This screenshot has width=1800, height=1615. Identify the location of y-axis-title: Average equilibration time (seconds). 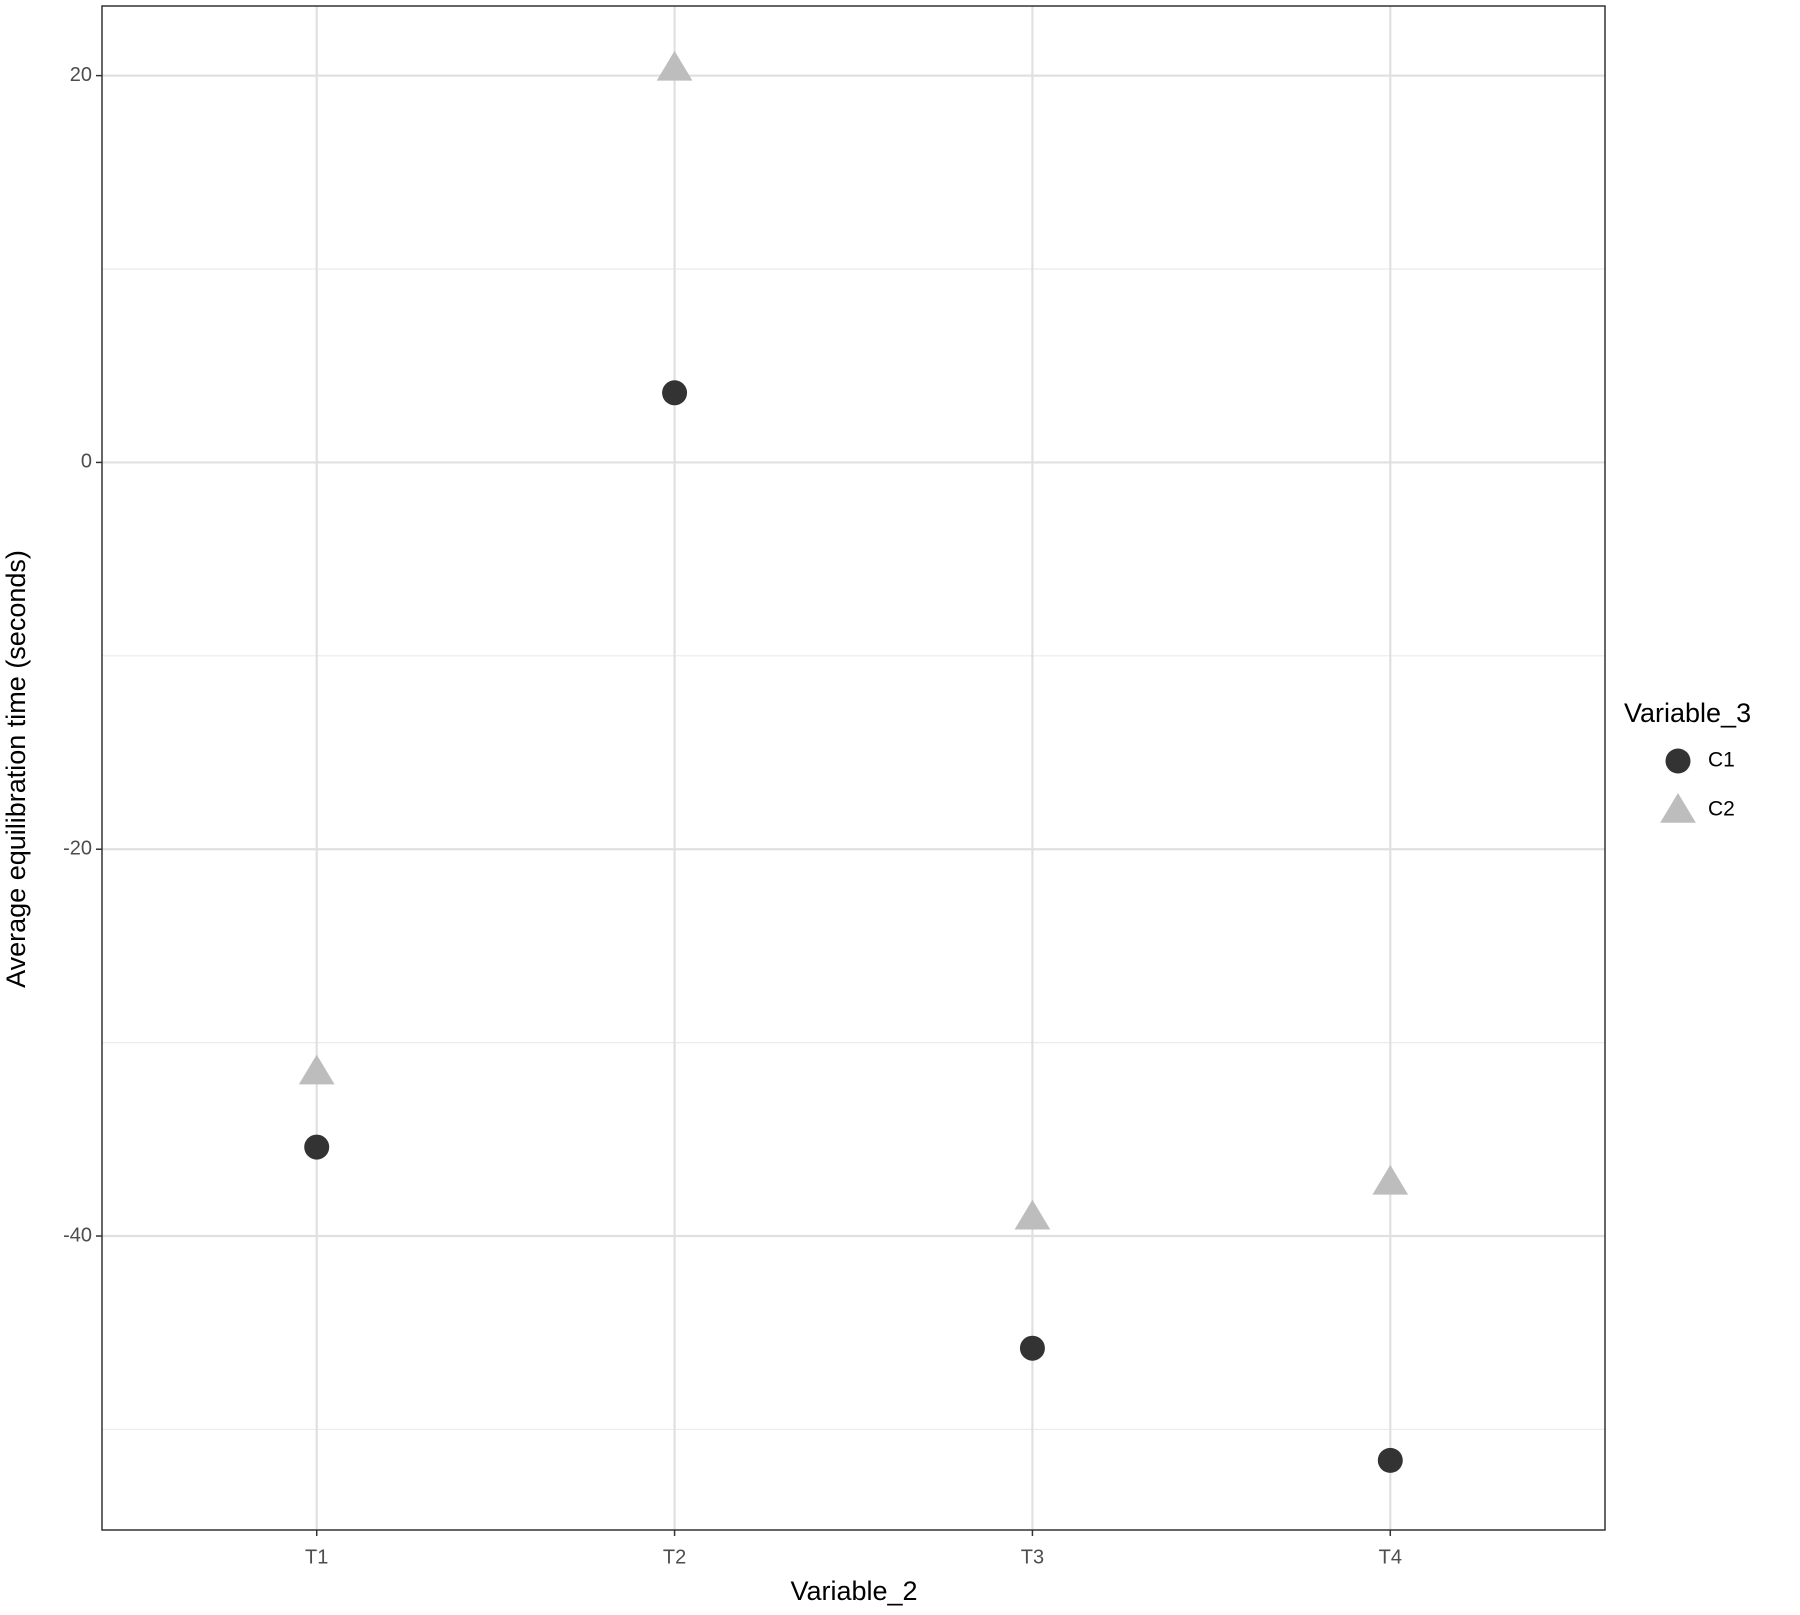
(16, 769).